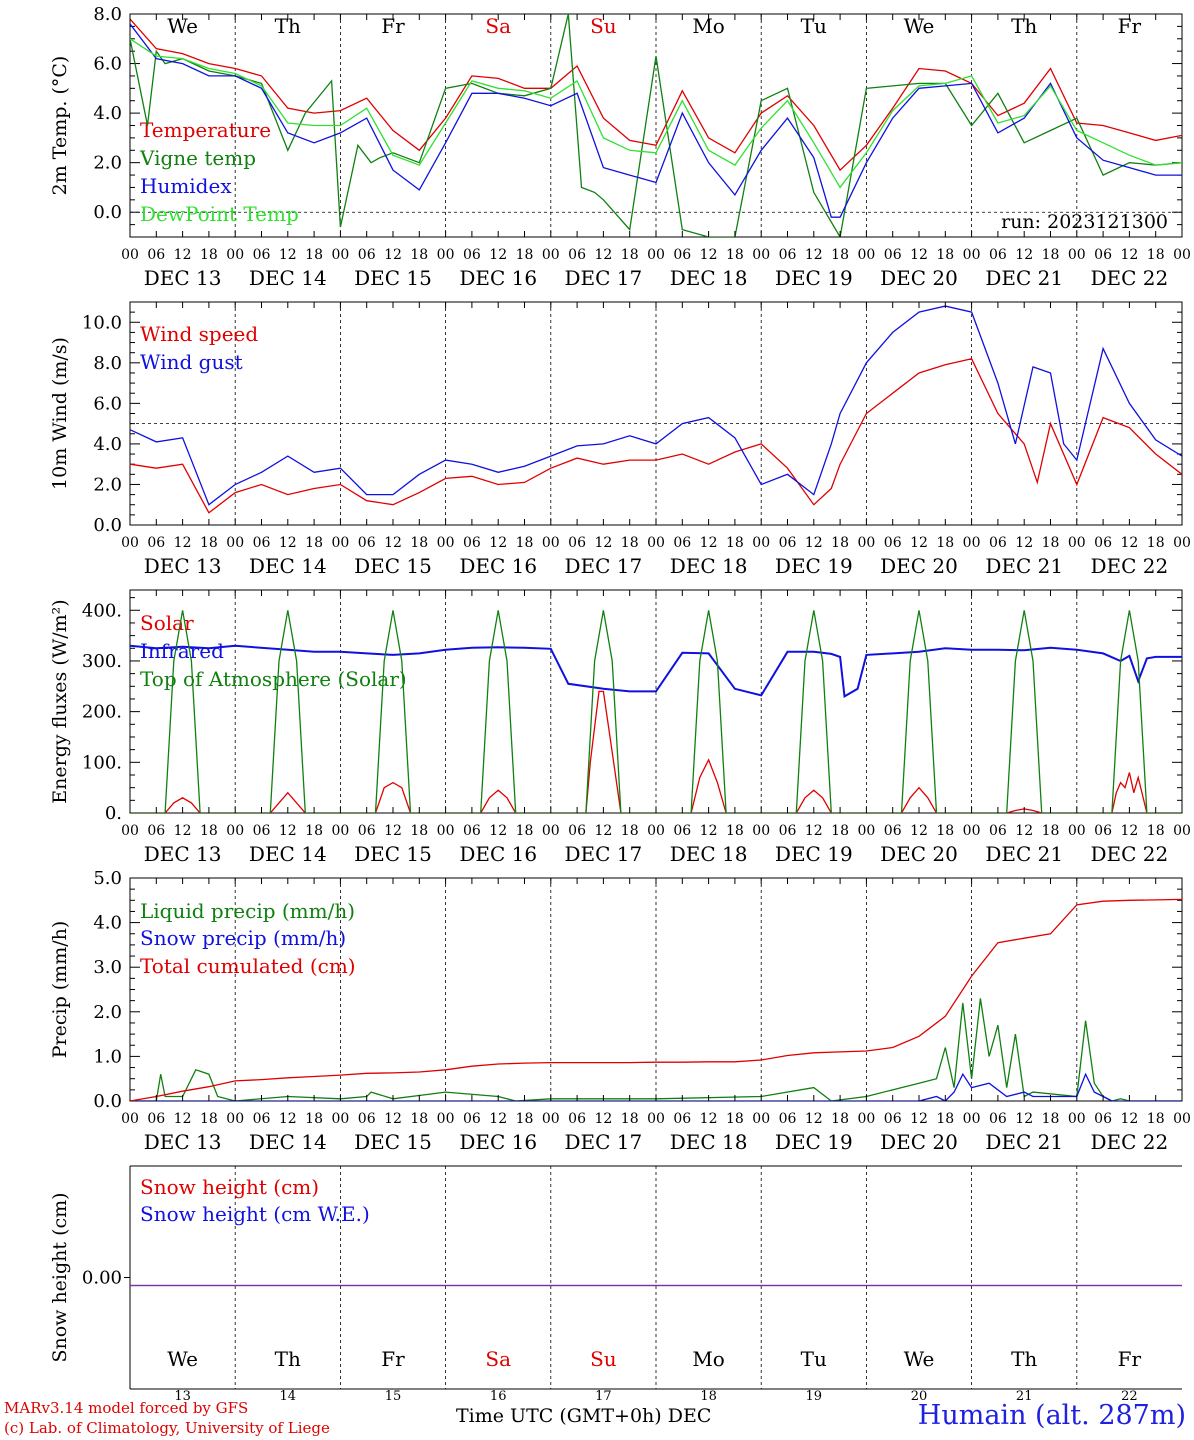  What do you see at coordinates (498, 278) in the screenshot?
I see `date-label: DEC 16` at bounding box center [498, 278].